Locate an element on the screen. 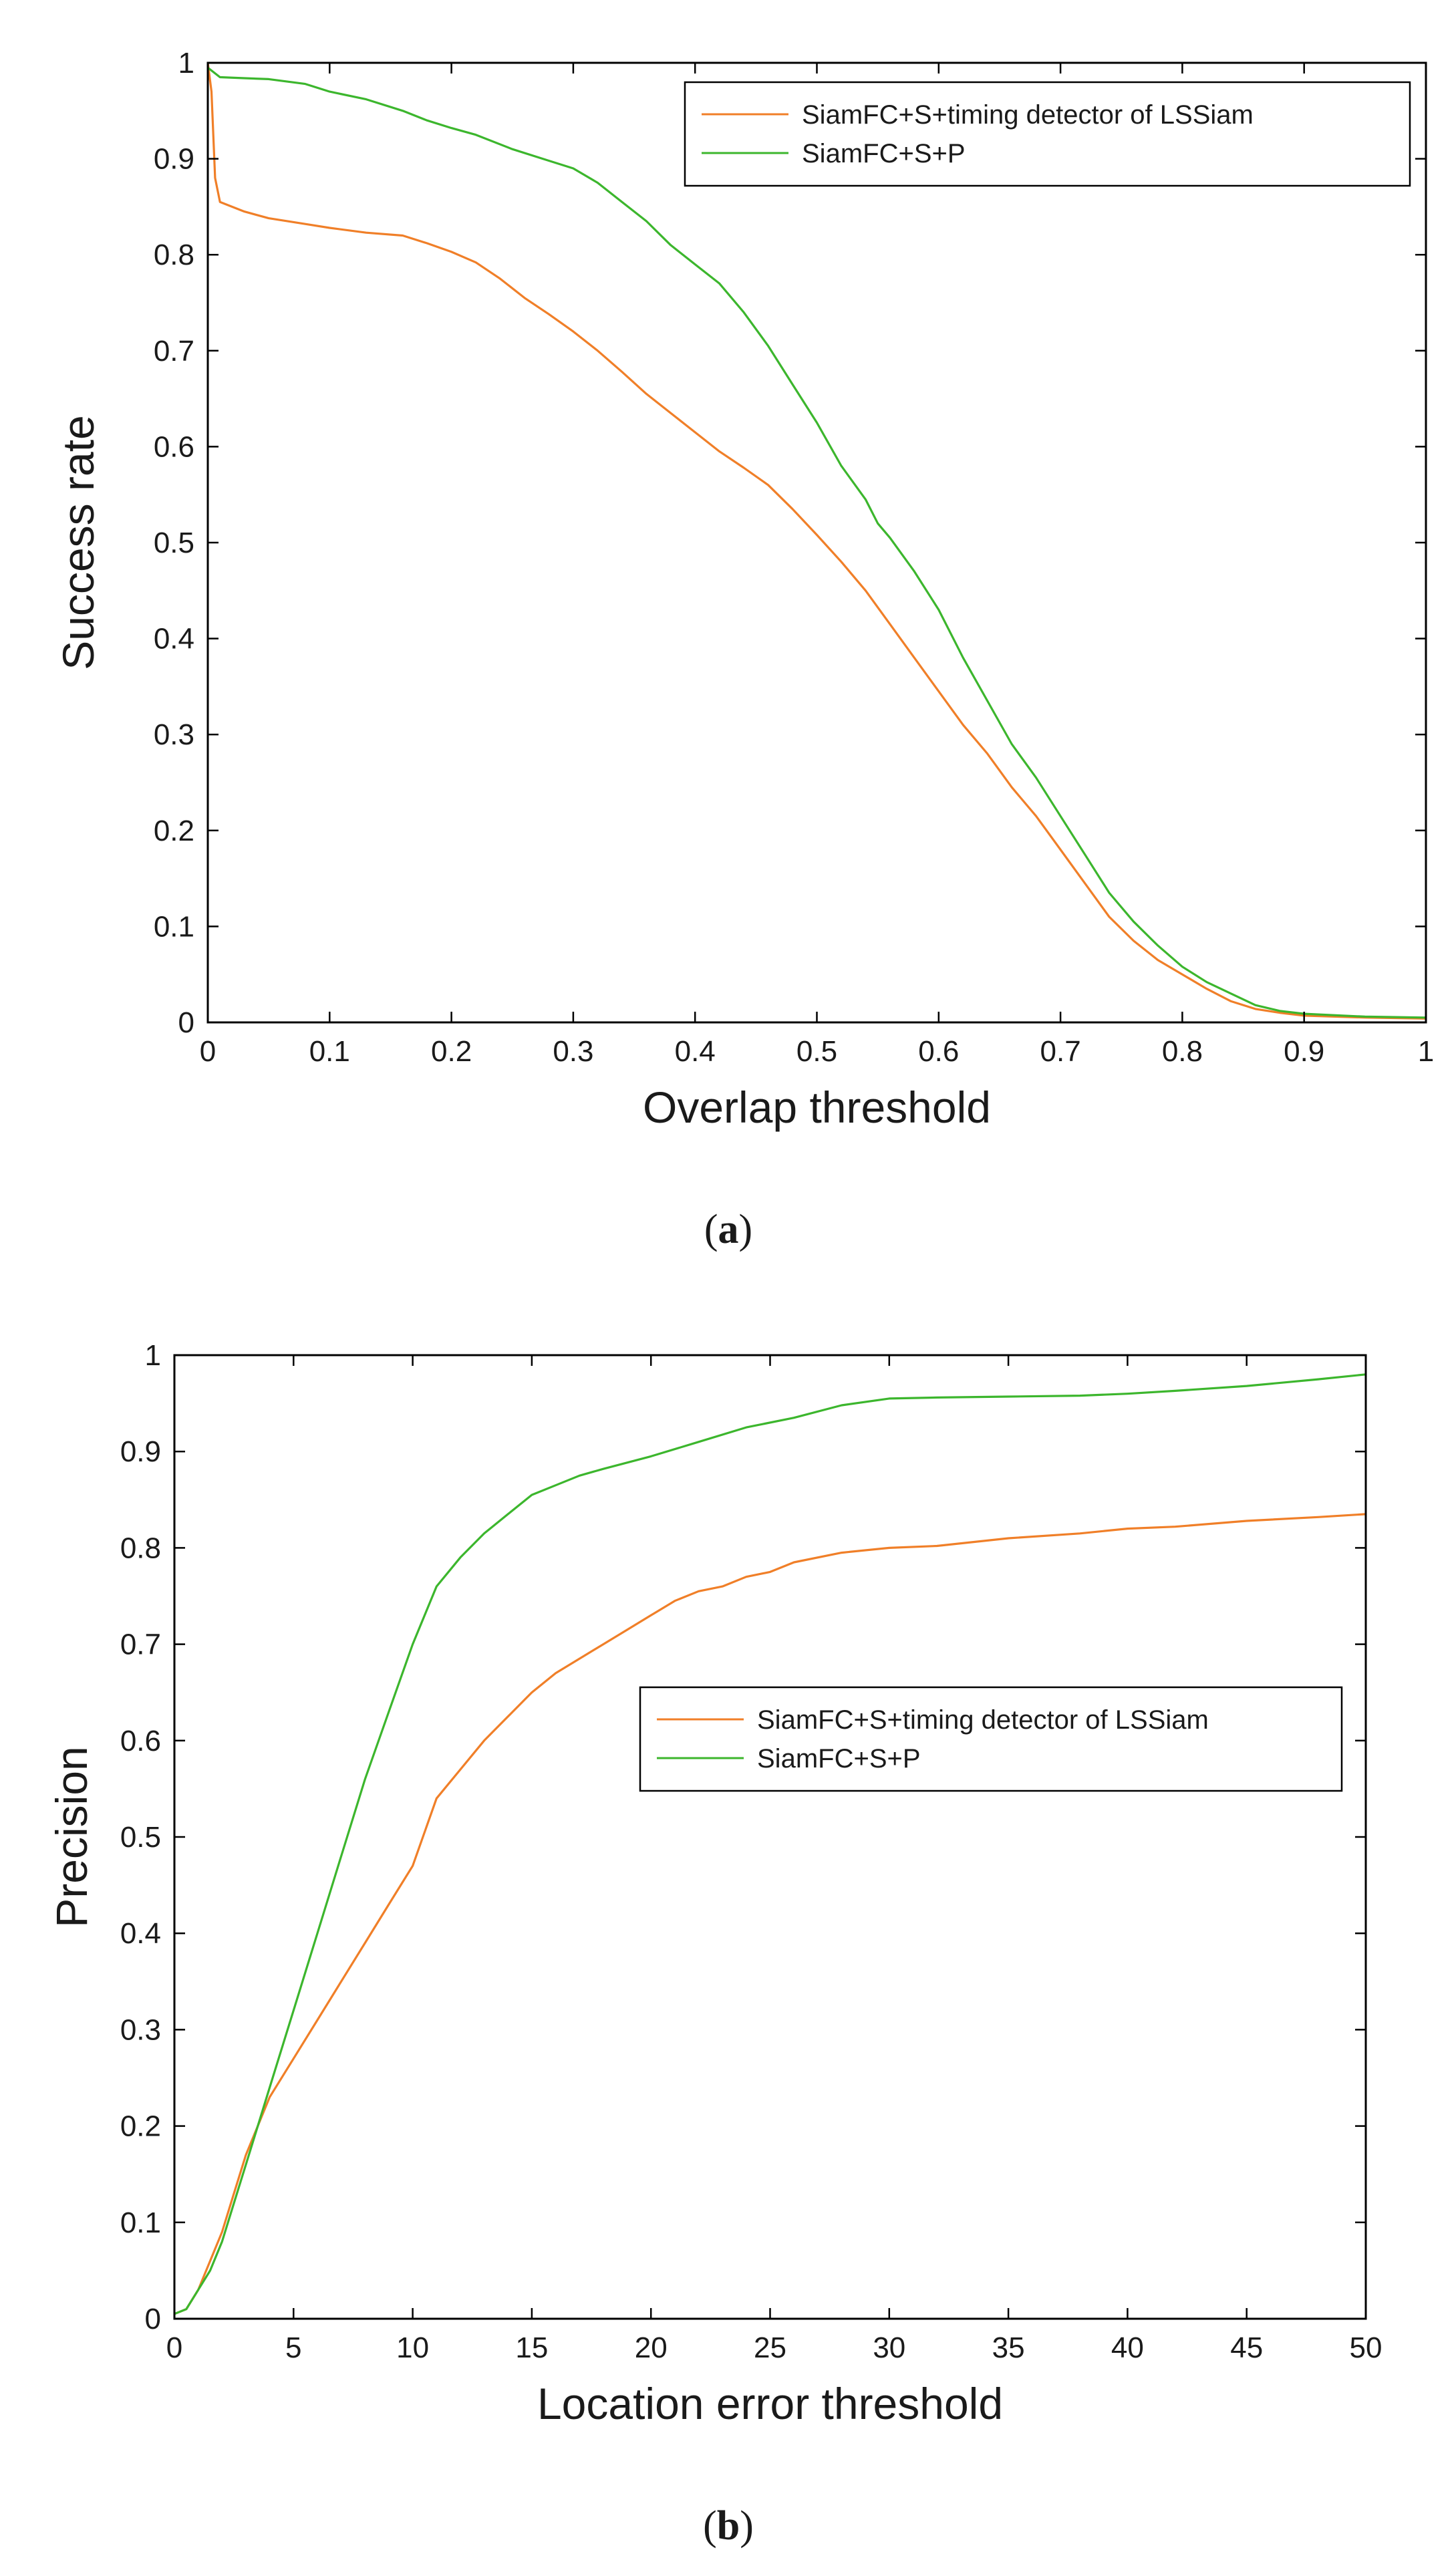  chart-b-x-tick-label: 25 is located at coordinates (770, 2347).